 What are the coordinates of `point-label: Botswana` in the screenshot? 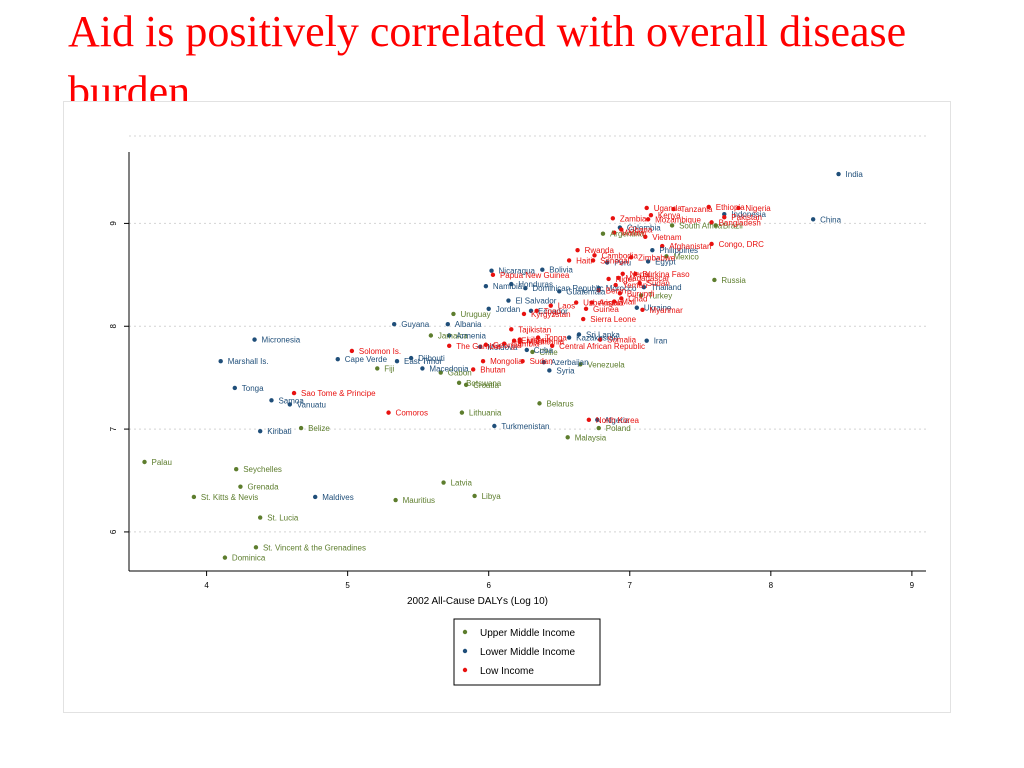 It's located at (484, 383).